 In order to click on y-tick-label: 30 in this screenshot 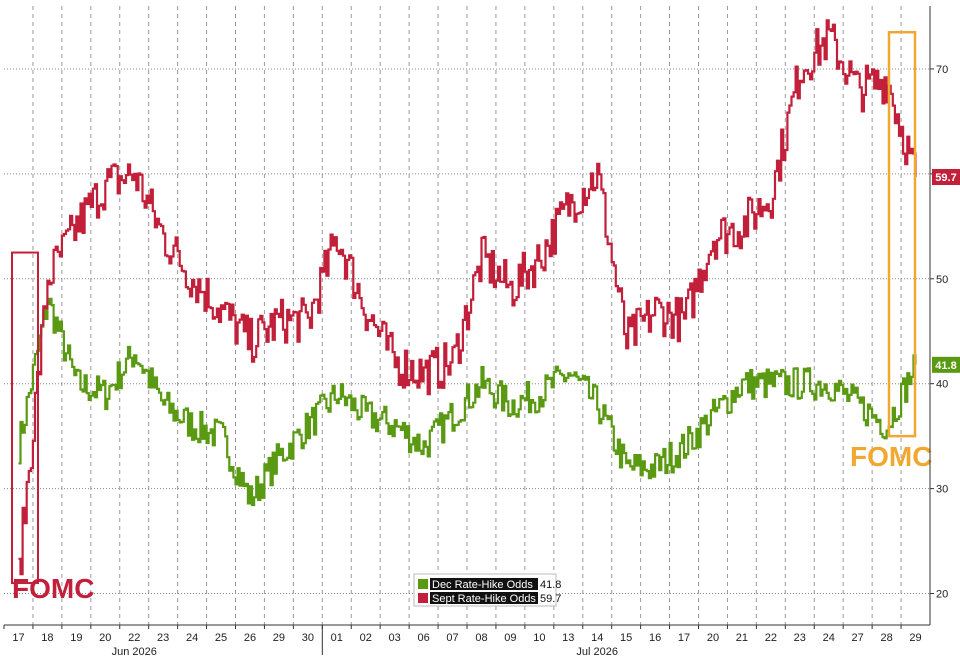, I will do `click(942, 490)`.